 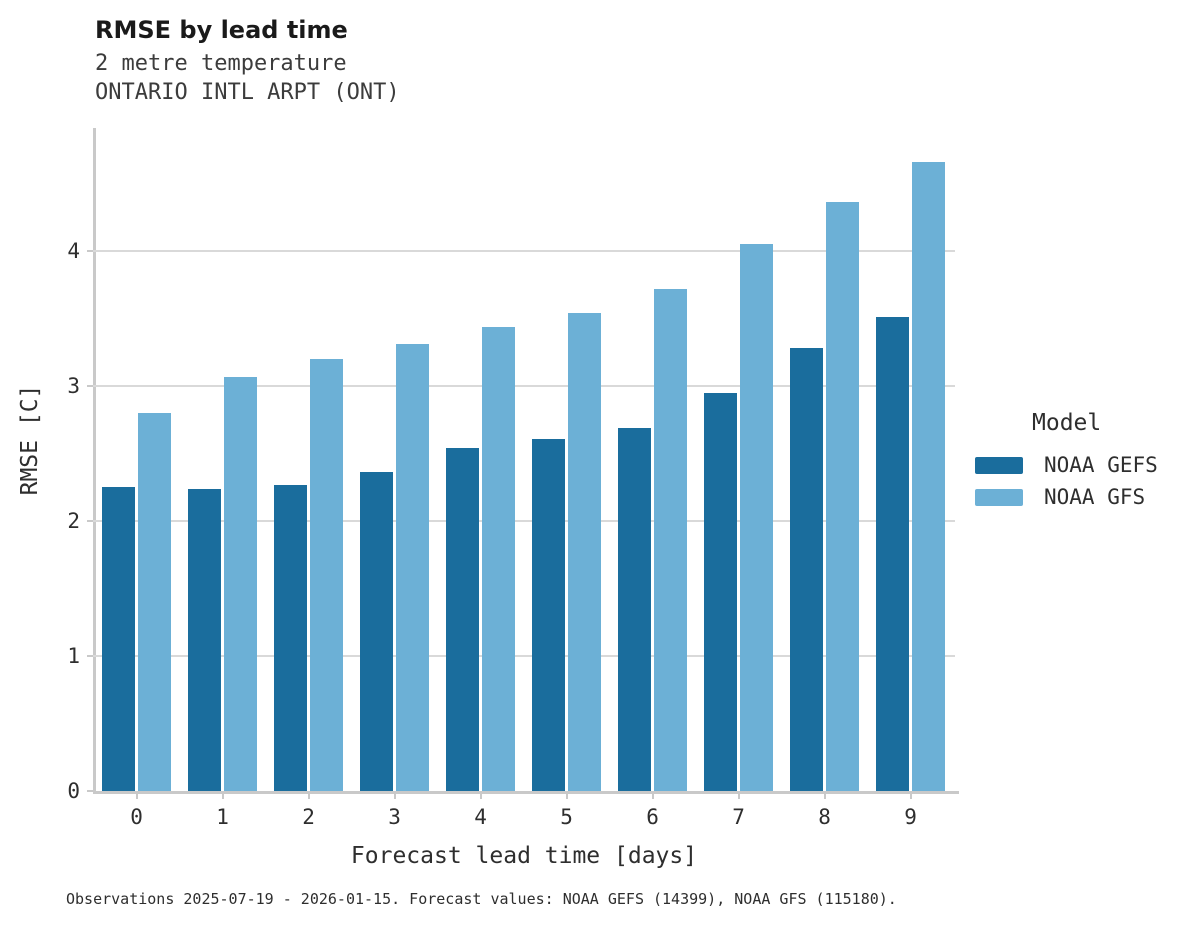 What do you see at coordinates (221, 30) in the screenshot?
I see `chart-title: RMSE by lead time` at bounding box center [221, 30].